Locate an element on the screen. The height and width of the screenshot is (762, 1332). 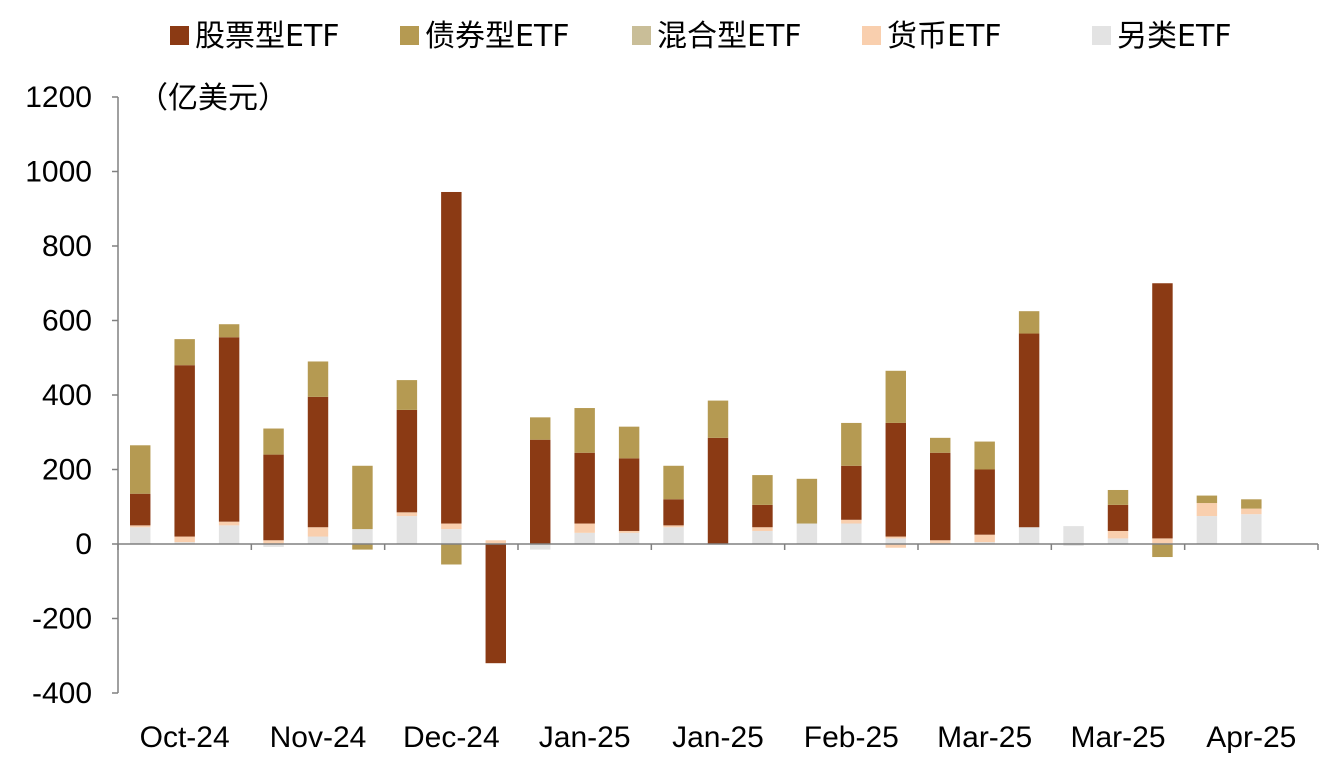
unit-label: （亿美元） is located at coordinates (213, 98).